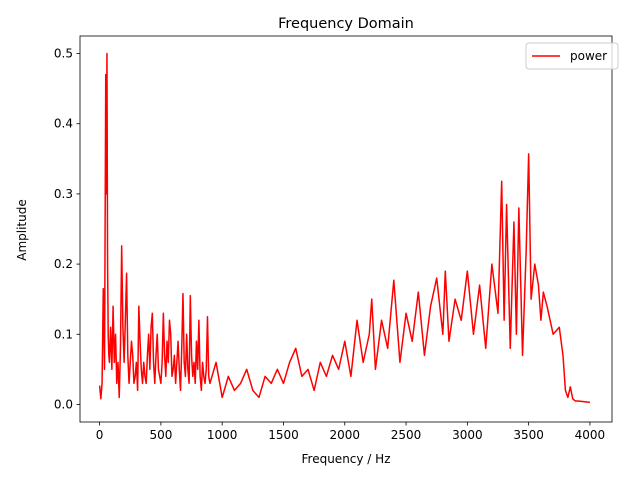  What do you see at coordinates (528, 435) in the screenshot?
I see `x-tick-label: 3500` at bounding box center [528, 435].